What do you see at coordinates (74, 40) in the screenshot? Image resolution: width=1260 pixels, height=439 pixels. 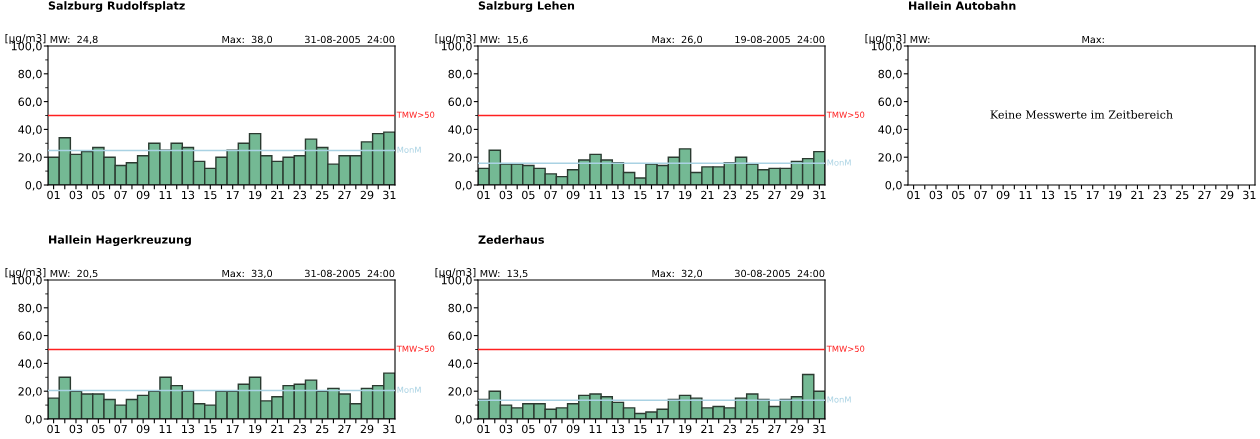 I see `text: MW: 24,8` at bounding box center [74, 40].